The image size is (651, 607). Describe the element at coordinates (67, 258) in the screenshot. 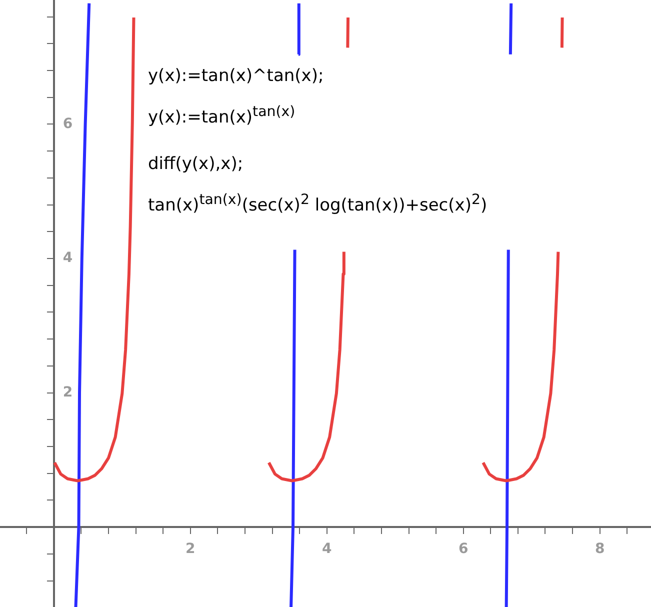

I see `y-tick-label: 4` at that location.